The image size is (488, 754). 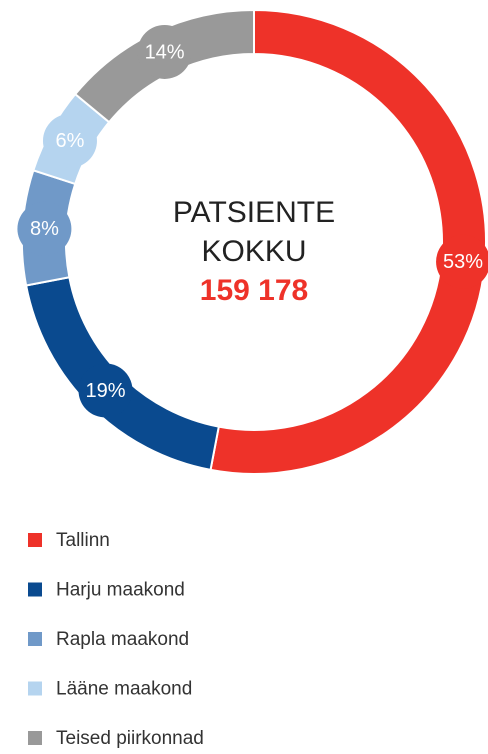 I want to click on legend-label: Tallinn, so click(x=83, y=540).